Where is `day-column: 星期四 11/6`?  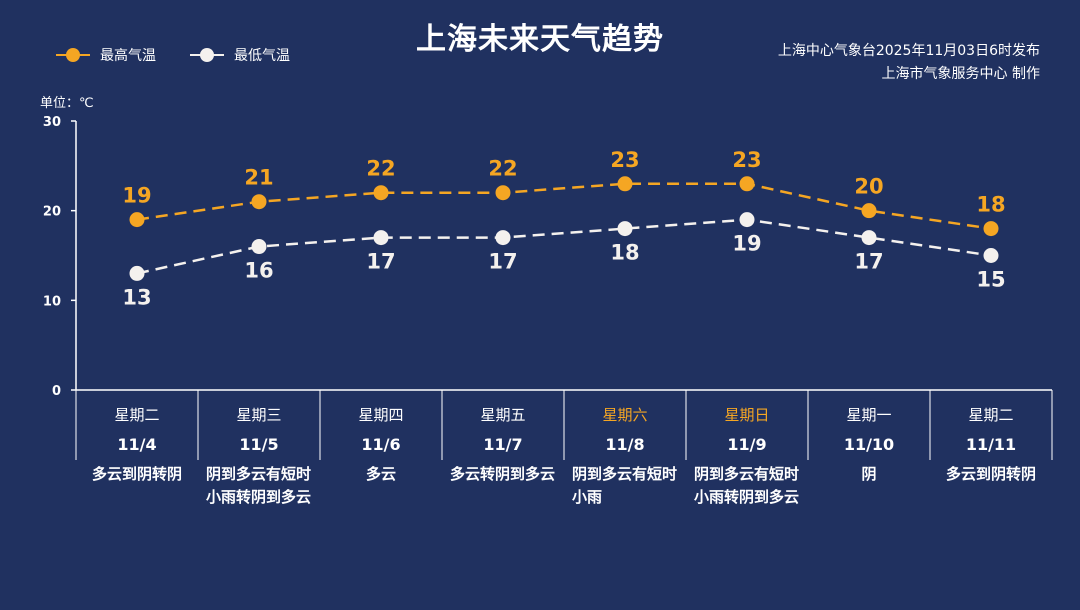 day-column: 星期四 11/6 is located at coordinates (381, 427).